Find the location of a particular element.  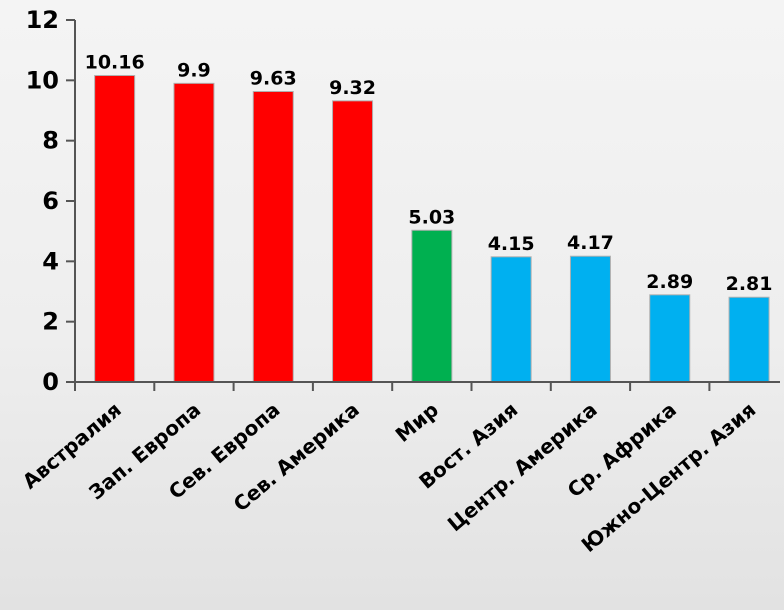

y-tick-label: 10 is located at coordinates (42, 80).